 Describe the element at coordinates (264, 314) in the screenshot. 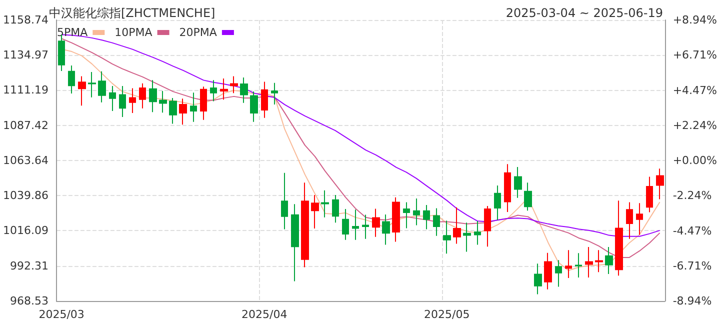

I see `x-tick-label: 2025/04` at that location.